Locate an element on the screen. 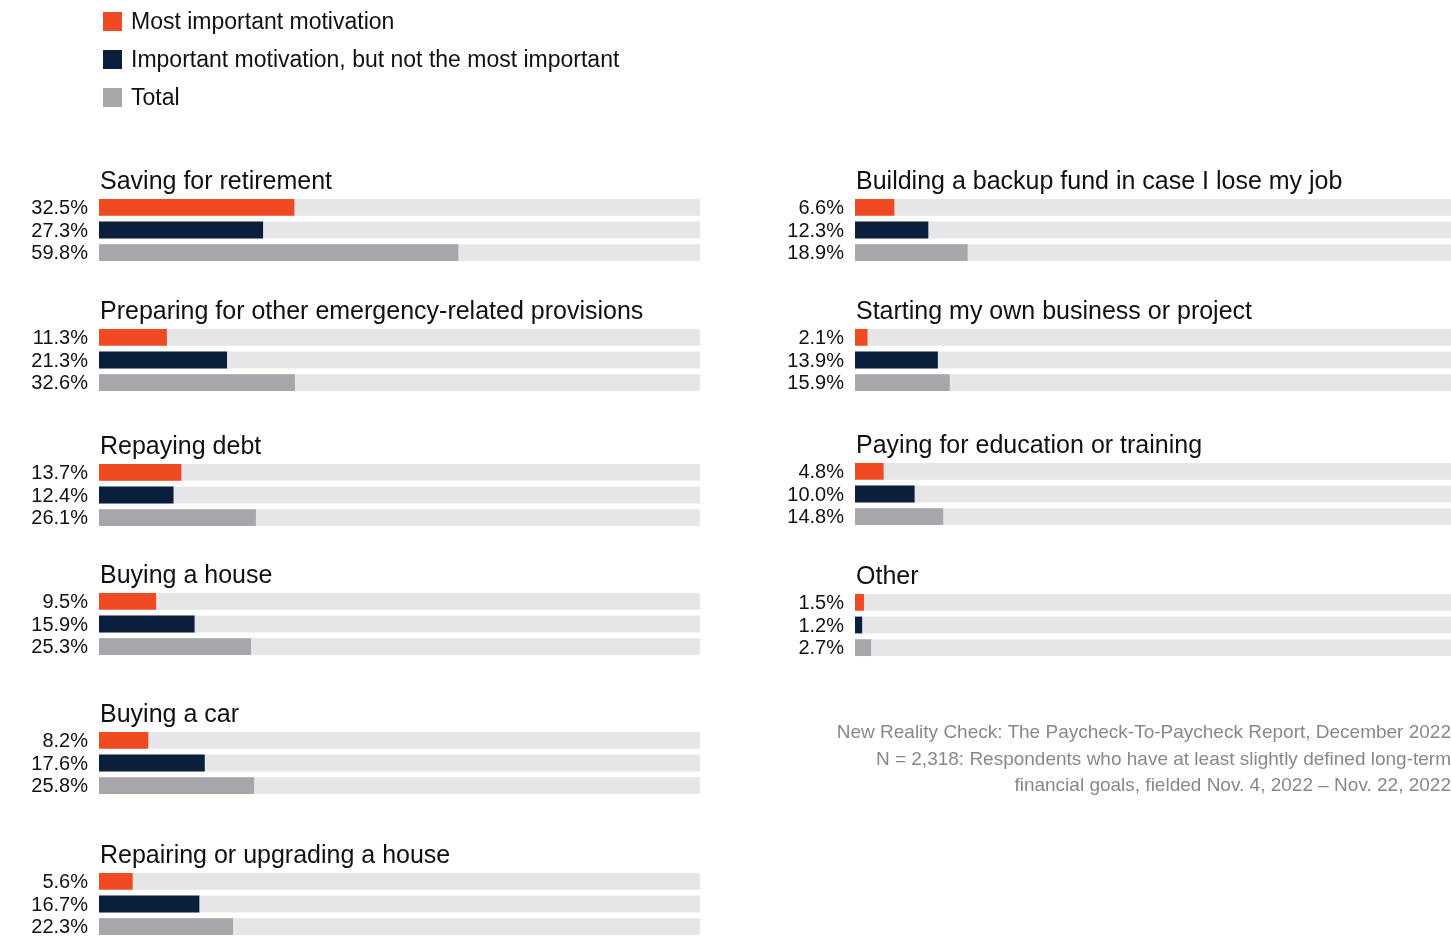 The image size is (1451, 938). data-label: 10.0% is located at coordinates (816, 493).